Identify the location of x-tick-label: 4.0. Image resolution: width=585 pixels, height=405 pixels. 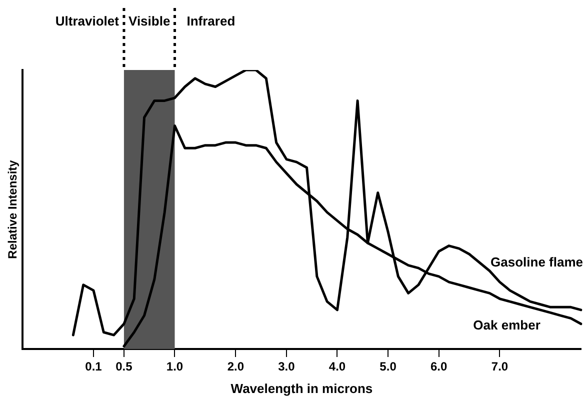
(337, 367).